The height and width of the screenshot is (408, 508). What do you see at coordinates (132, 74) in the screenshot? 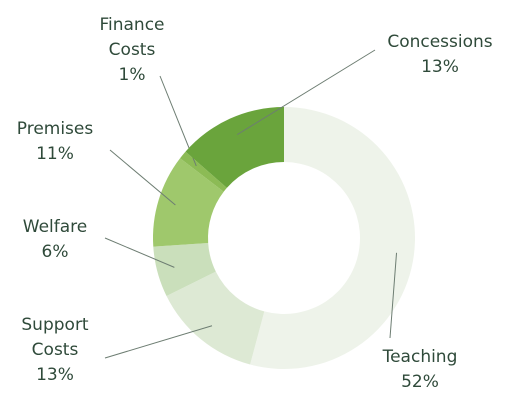
I see `percent-label: 1%` at bounding box center [132, 74].